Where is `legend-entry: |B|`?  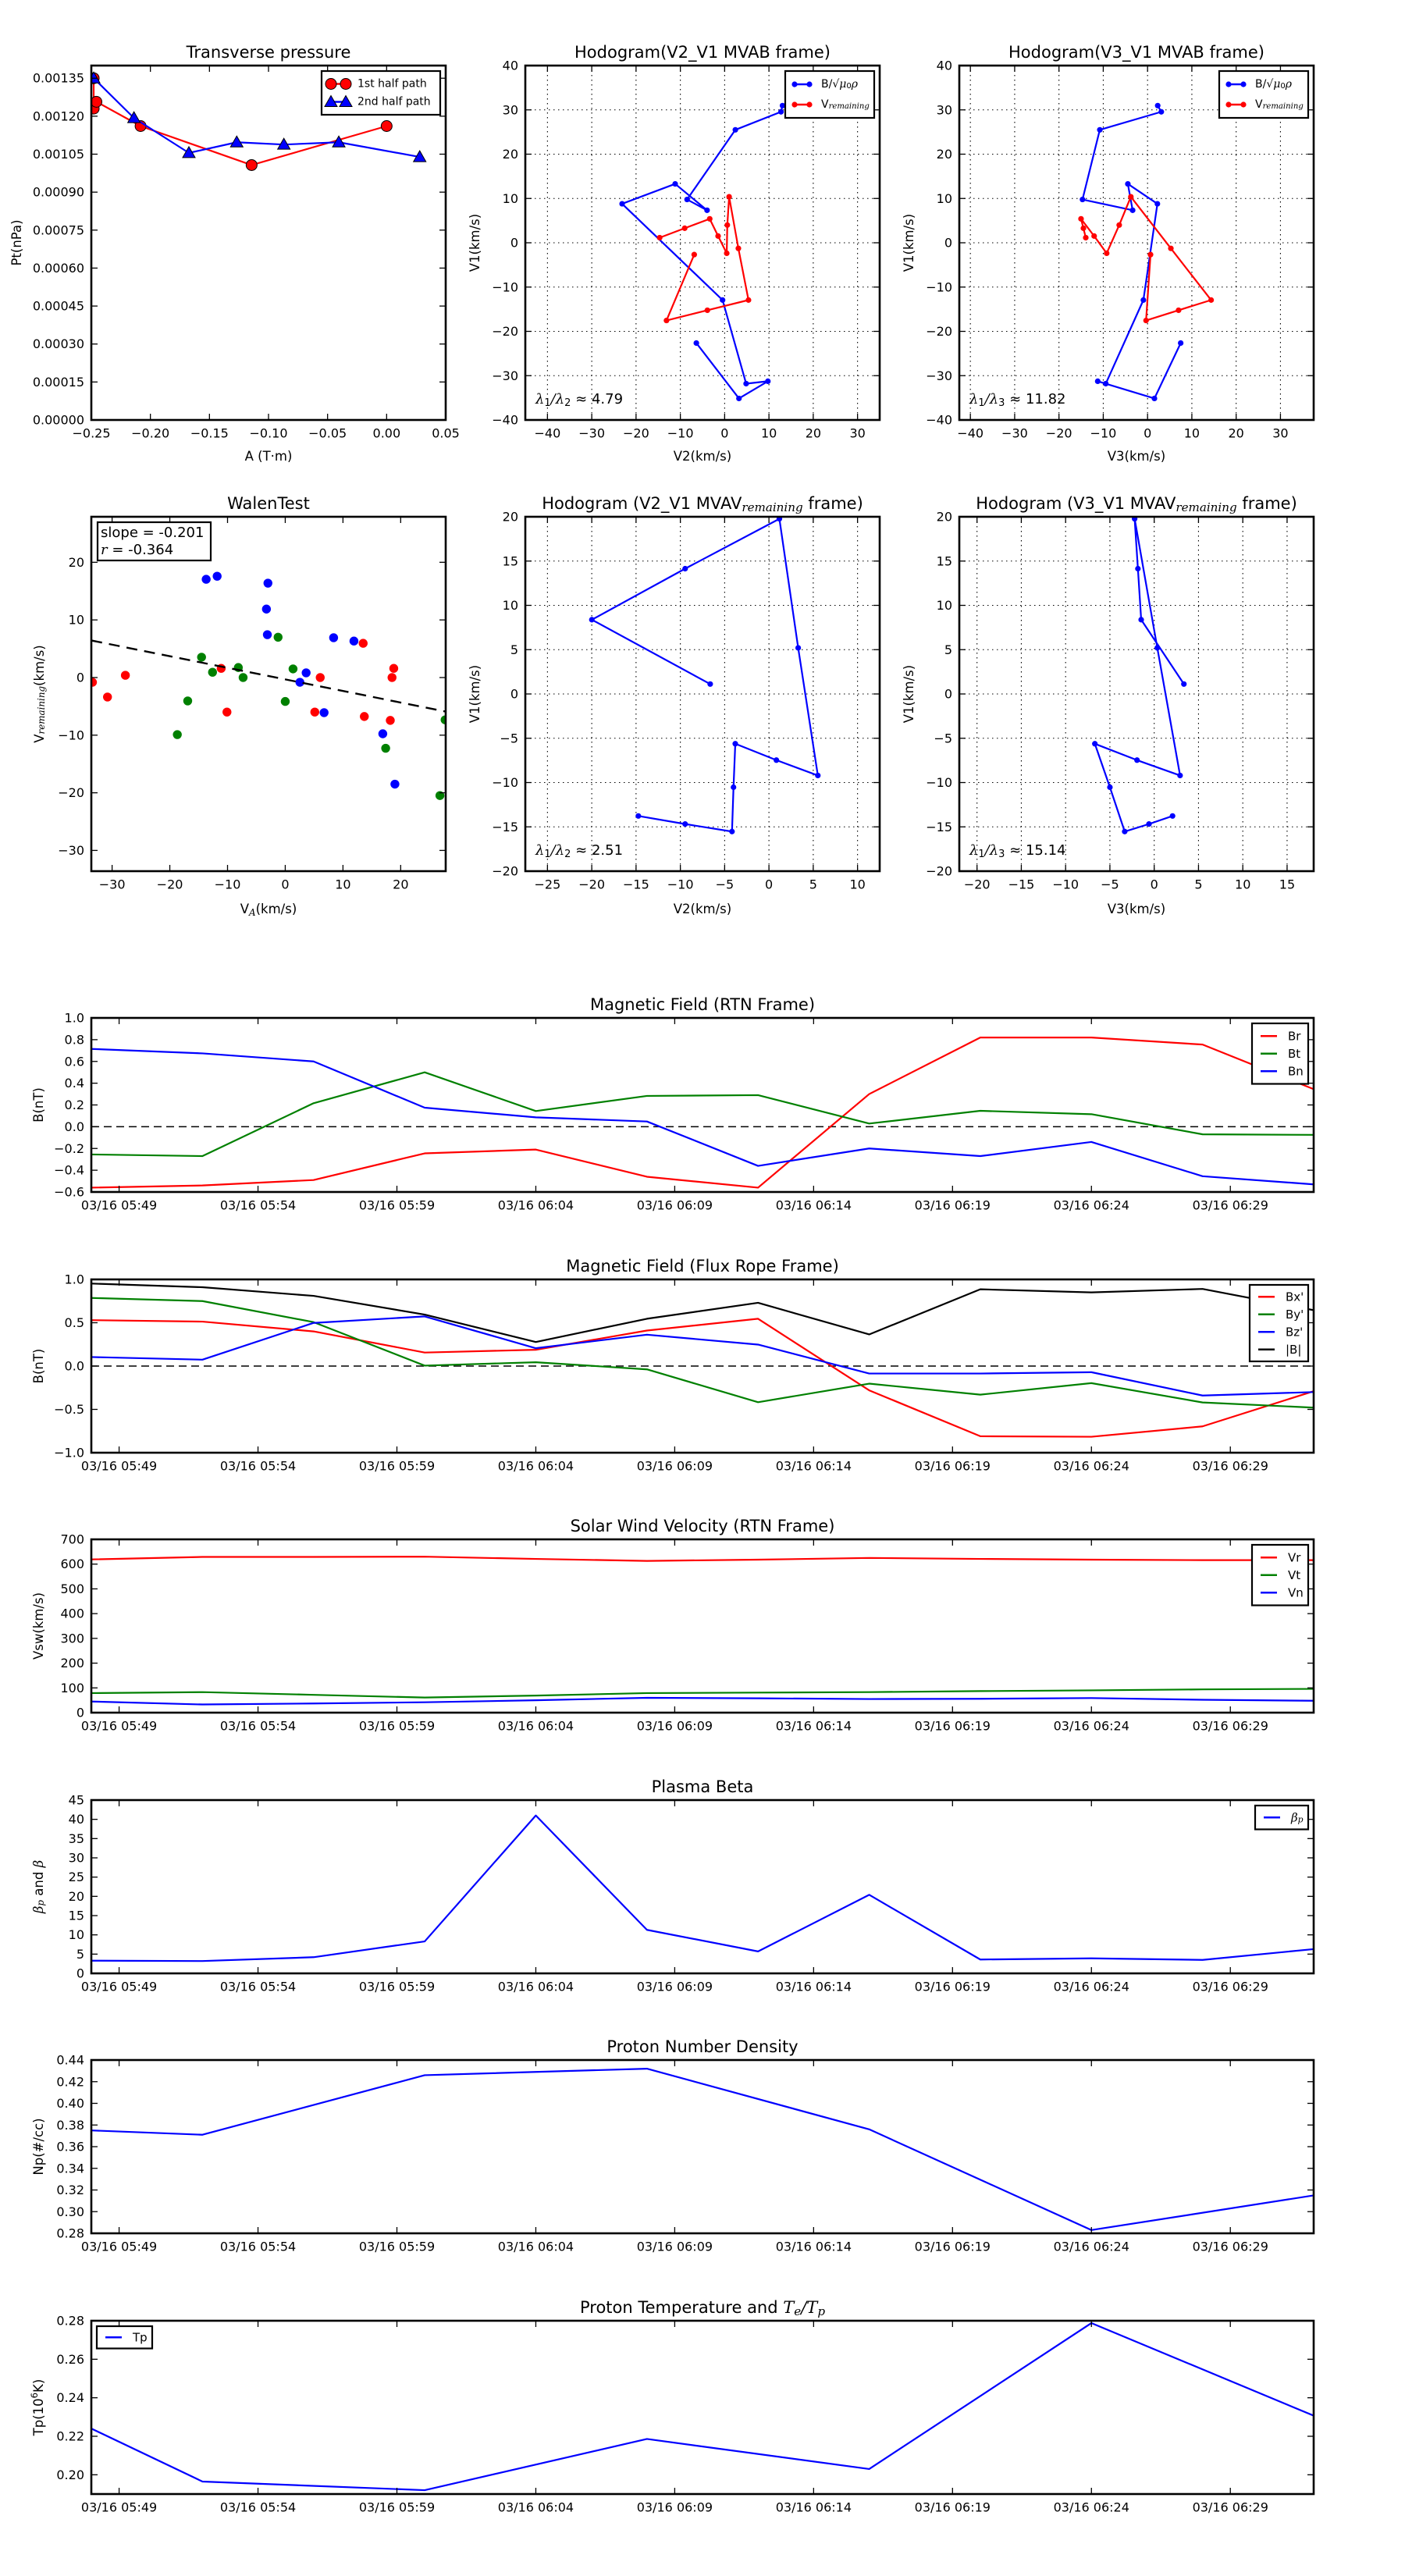 legend-entry: |B| is located at coordinates (1280, 1350).